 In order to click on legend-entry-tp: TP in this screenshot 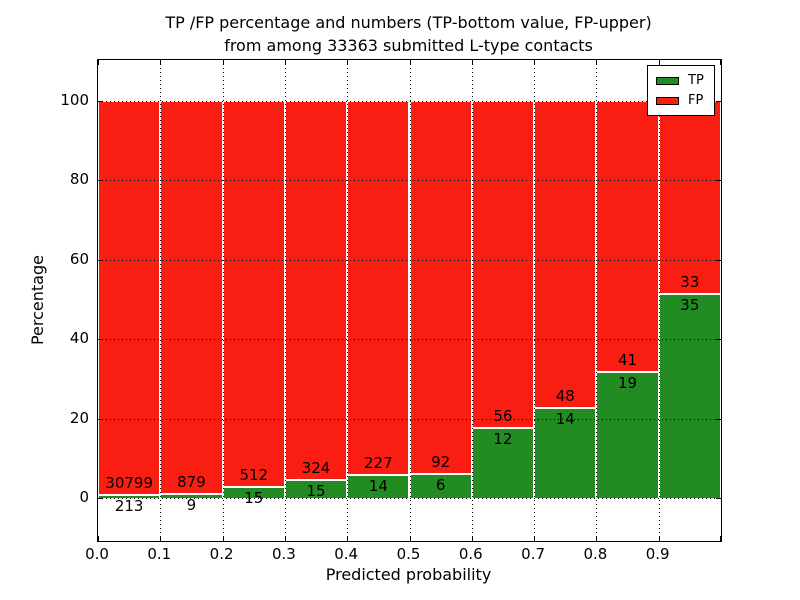, I will do `click(681, 81)`.